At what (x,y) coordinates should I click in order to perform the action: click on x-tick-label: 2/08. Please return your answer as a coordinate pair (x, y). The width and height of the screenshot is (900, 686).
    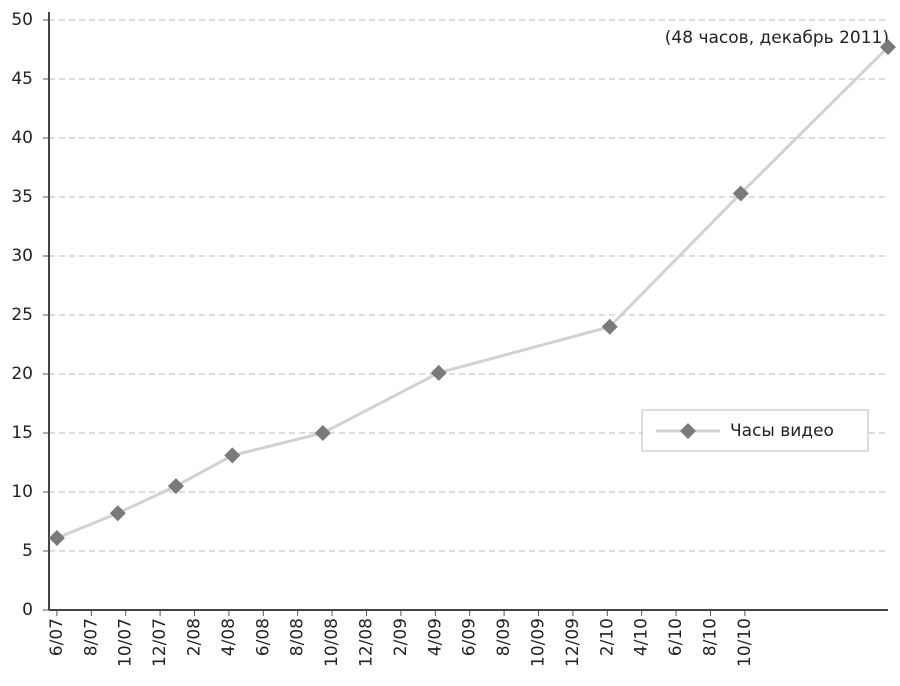
    Looking at the image, I should click on (195, 637).